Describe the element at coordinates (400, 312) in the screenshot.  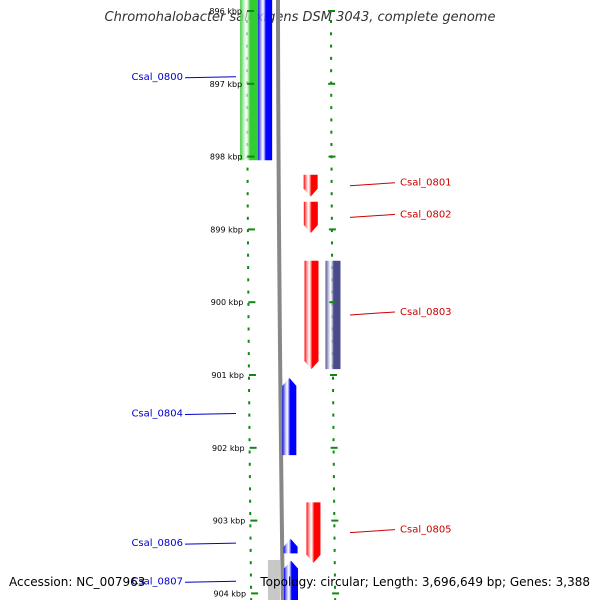
I see `gene-label: Csal_0803` at that location.